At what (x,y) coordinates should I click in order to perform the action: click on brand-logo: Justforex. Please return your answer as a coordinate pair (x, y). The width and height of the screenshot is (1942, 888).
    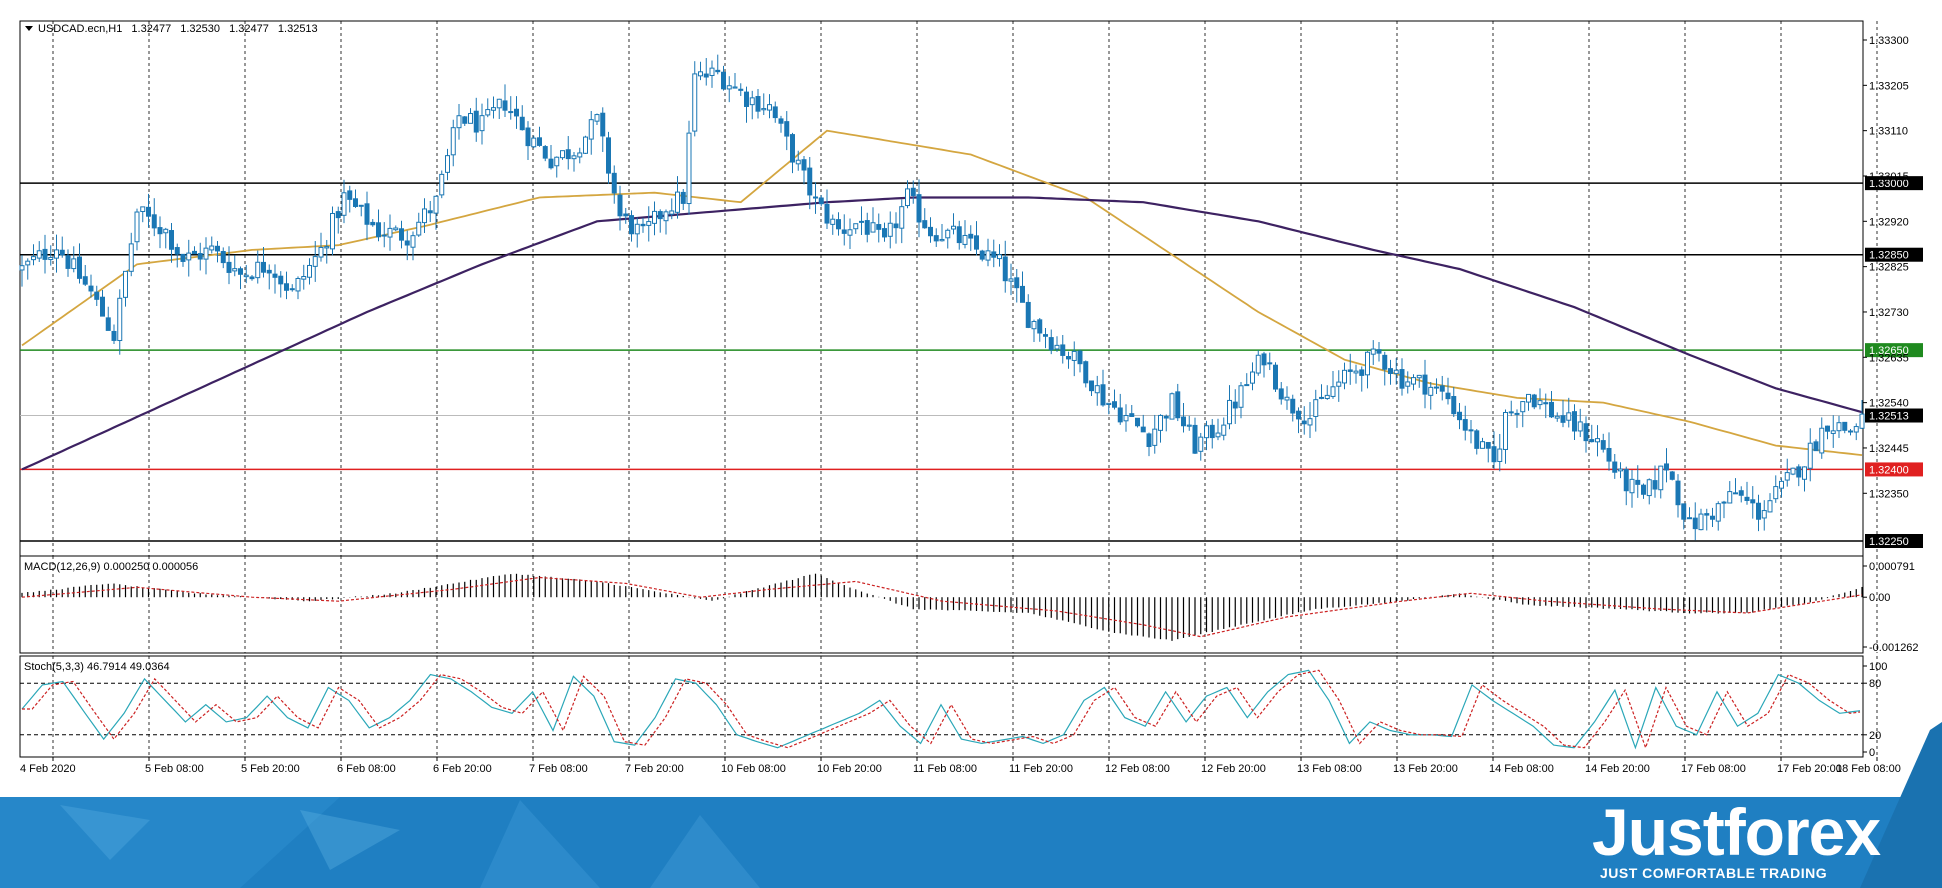
    Looking at the image, I should click on (1736, 832).